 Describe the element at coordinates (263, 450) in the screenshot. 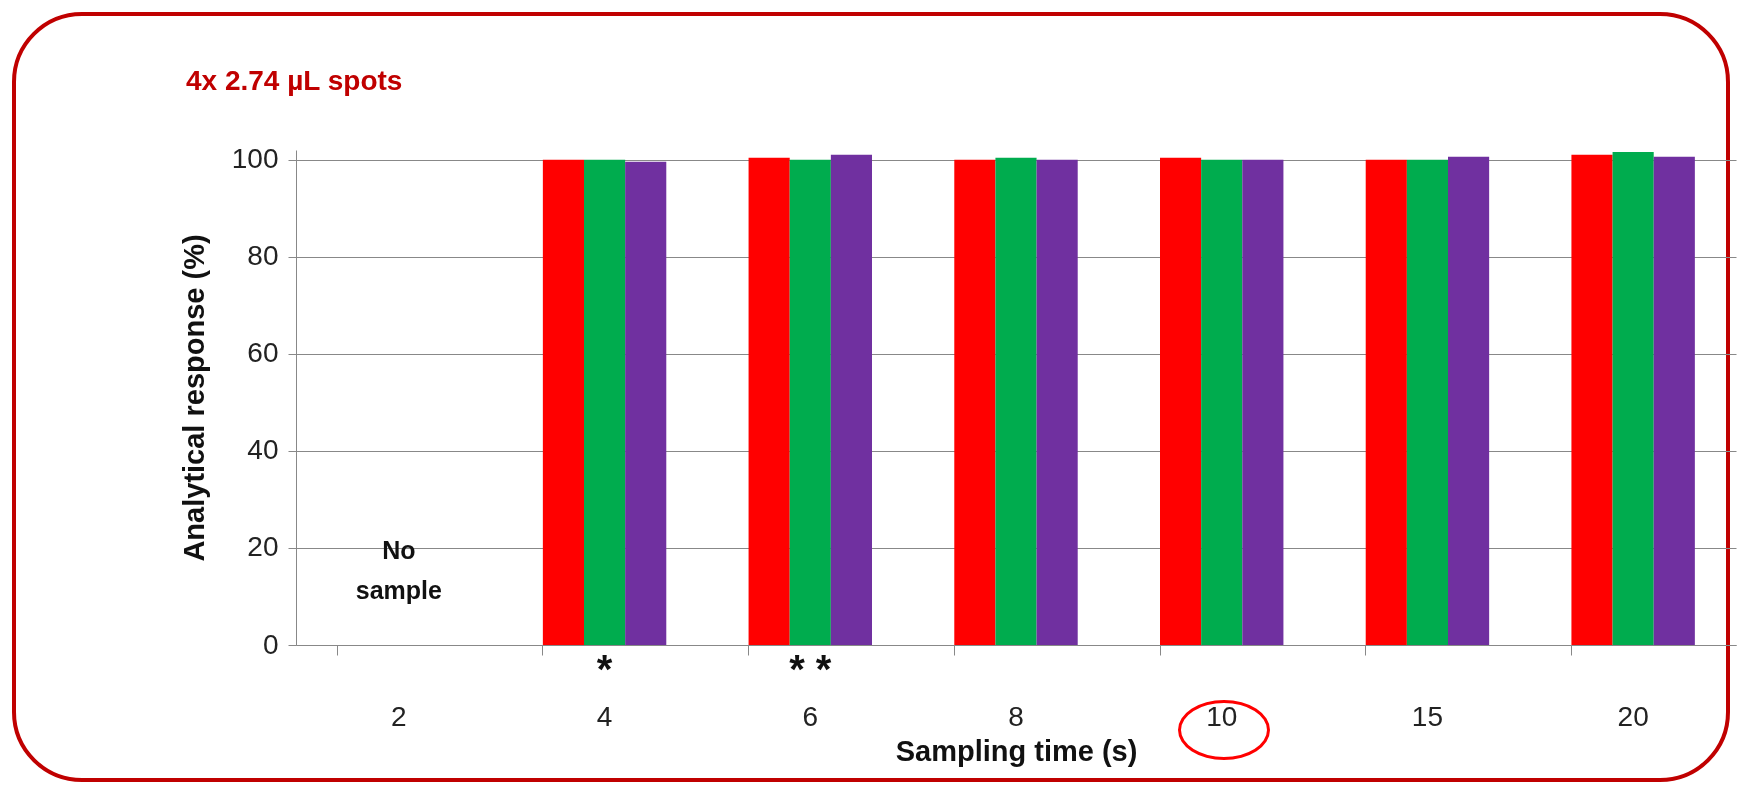

I see `y-tick-label: 40` at that location.